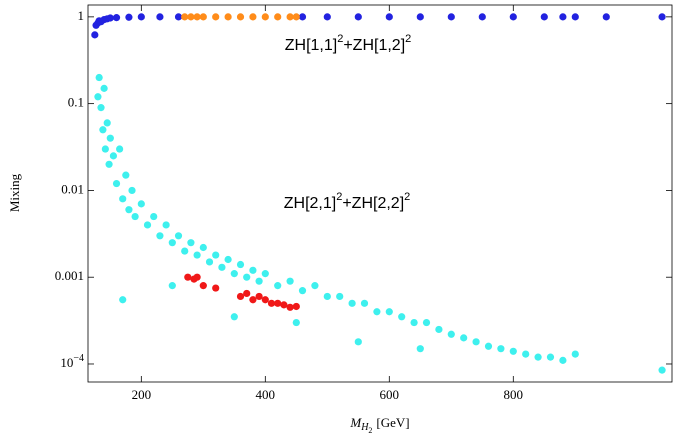 This screenshot has width=675, height=437. What do you see at coordinates (66, 362) in the screenshot?
I see `y-tick-label-base: 10` at bounding box center [66, 362].